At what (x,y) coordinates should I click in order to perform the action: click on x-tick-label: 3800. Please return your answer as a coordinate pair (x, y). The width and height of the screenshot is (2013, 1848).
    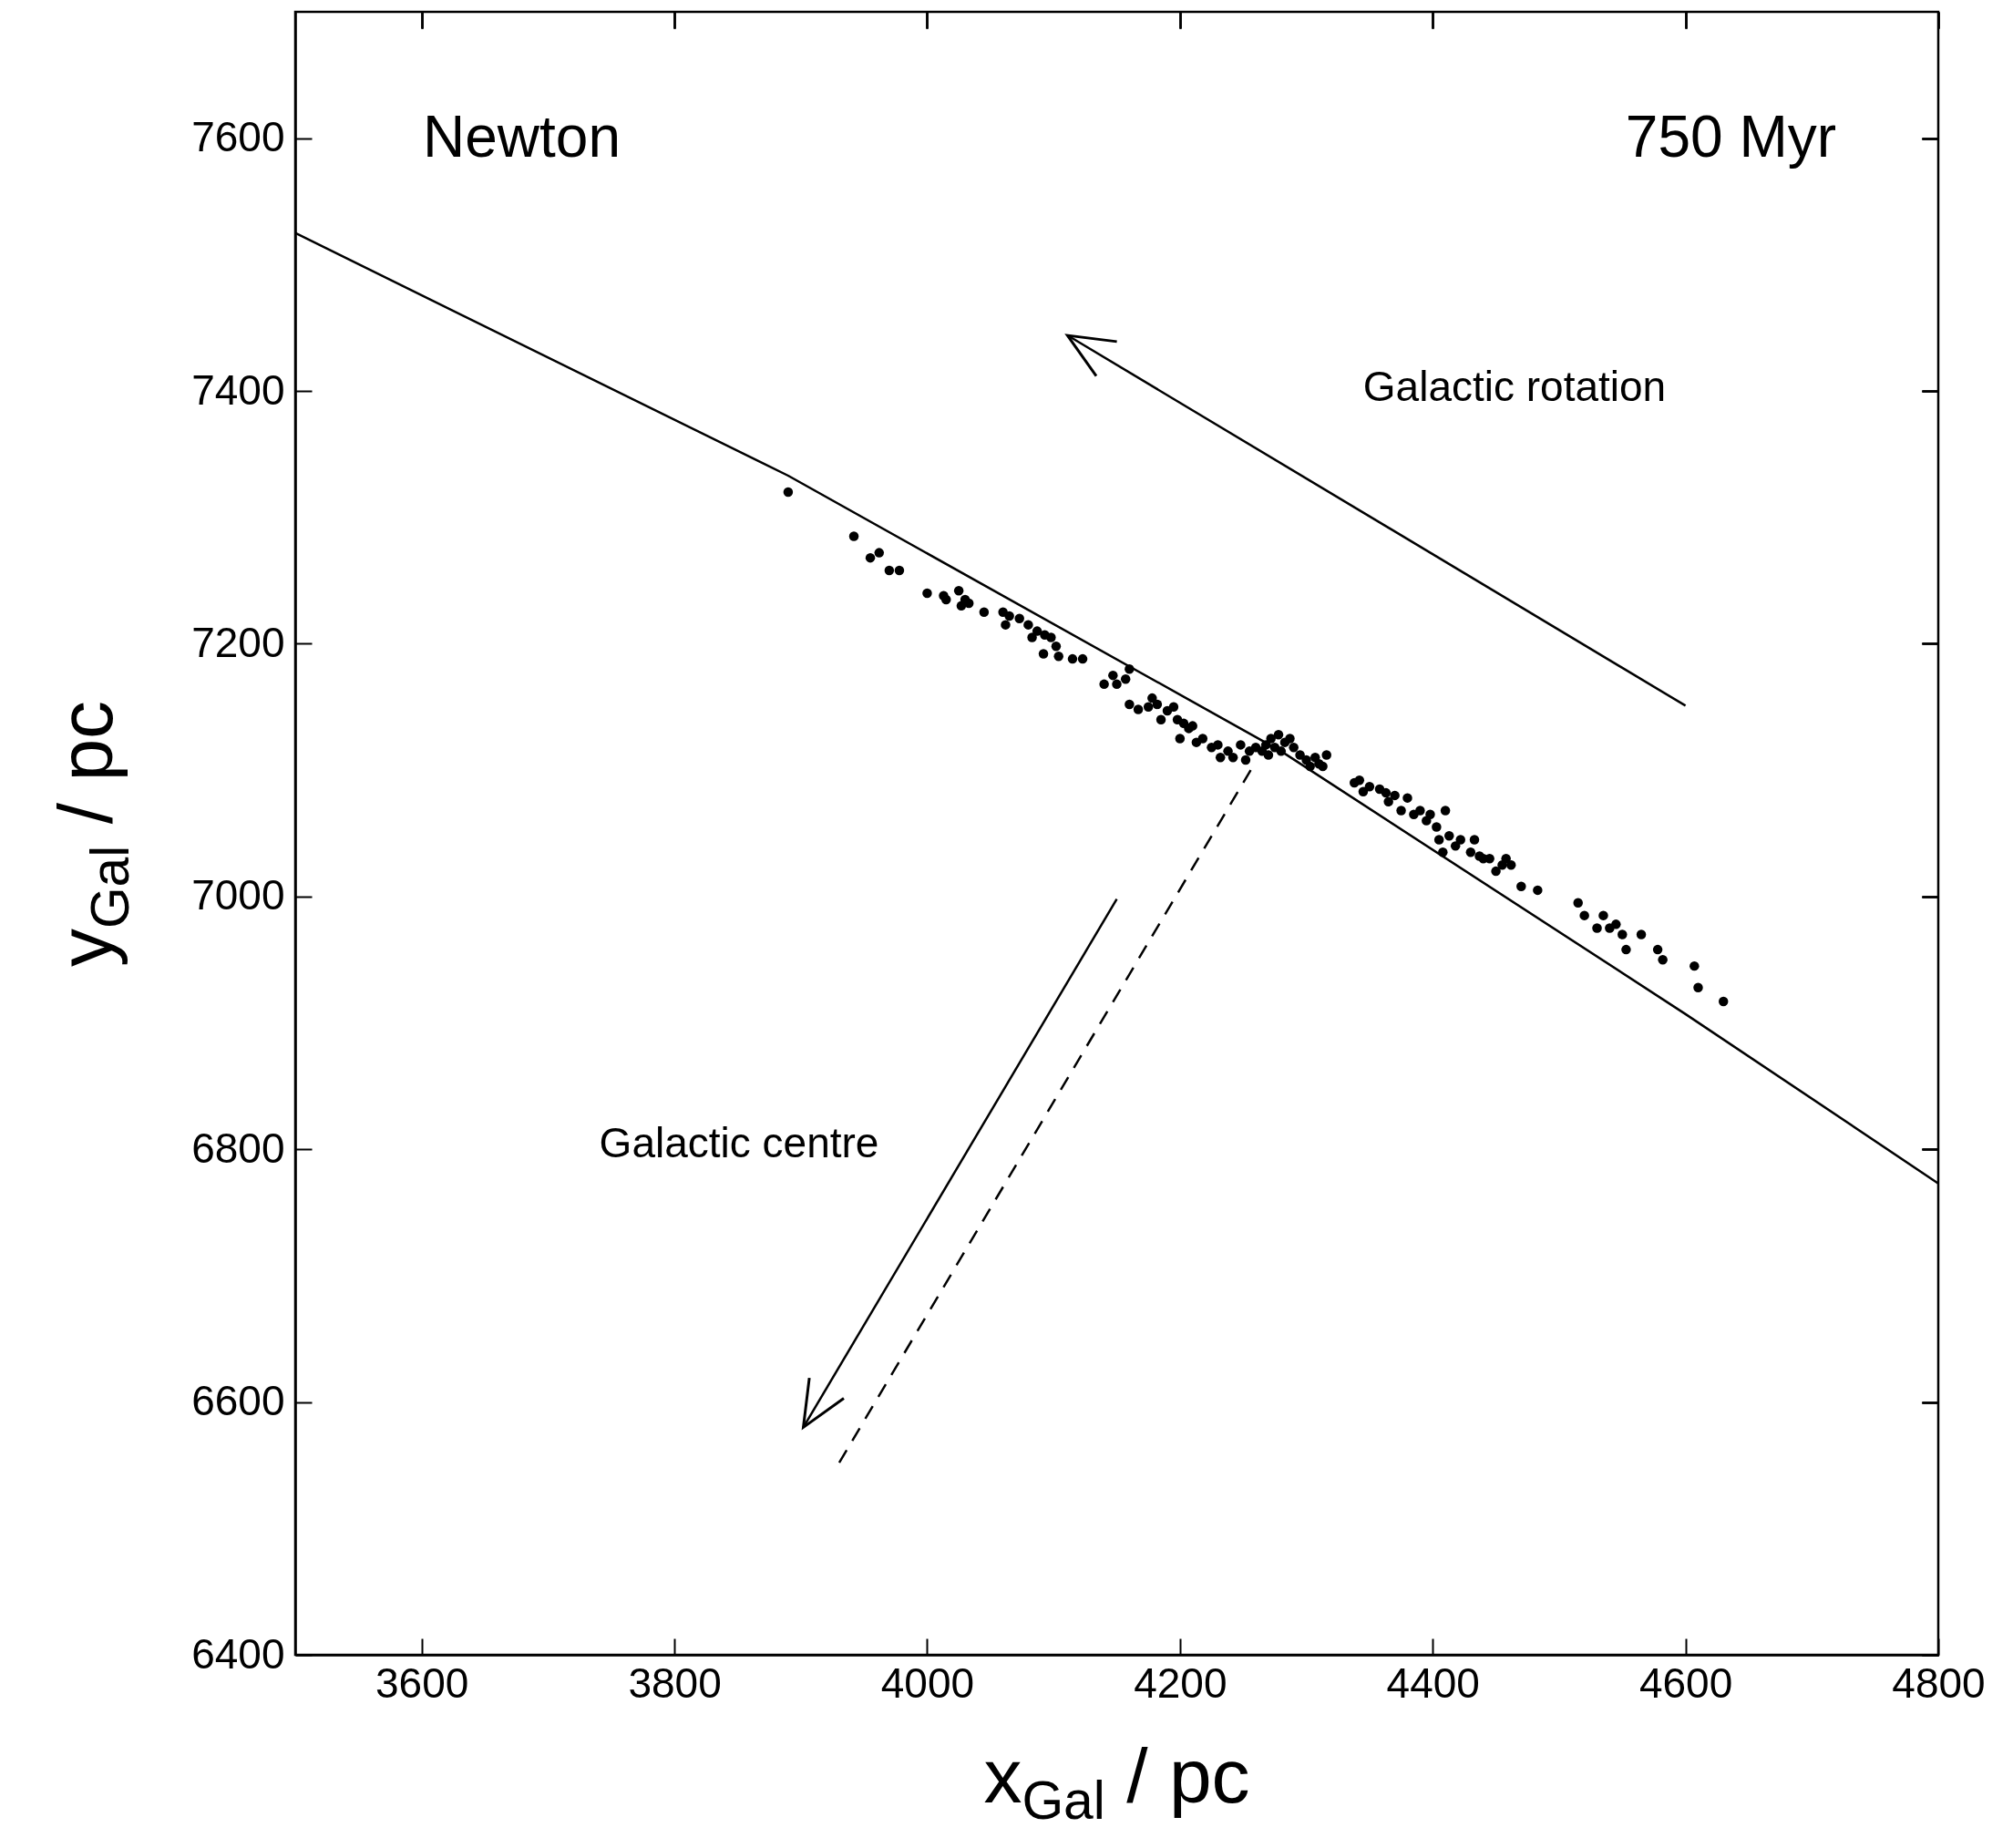
    Looking at the image, I should click on (675, 1682).